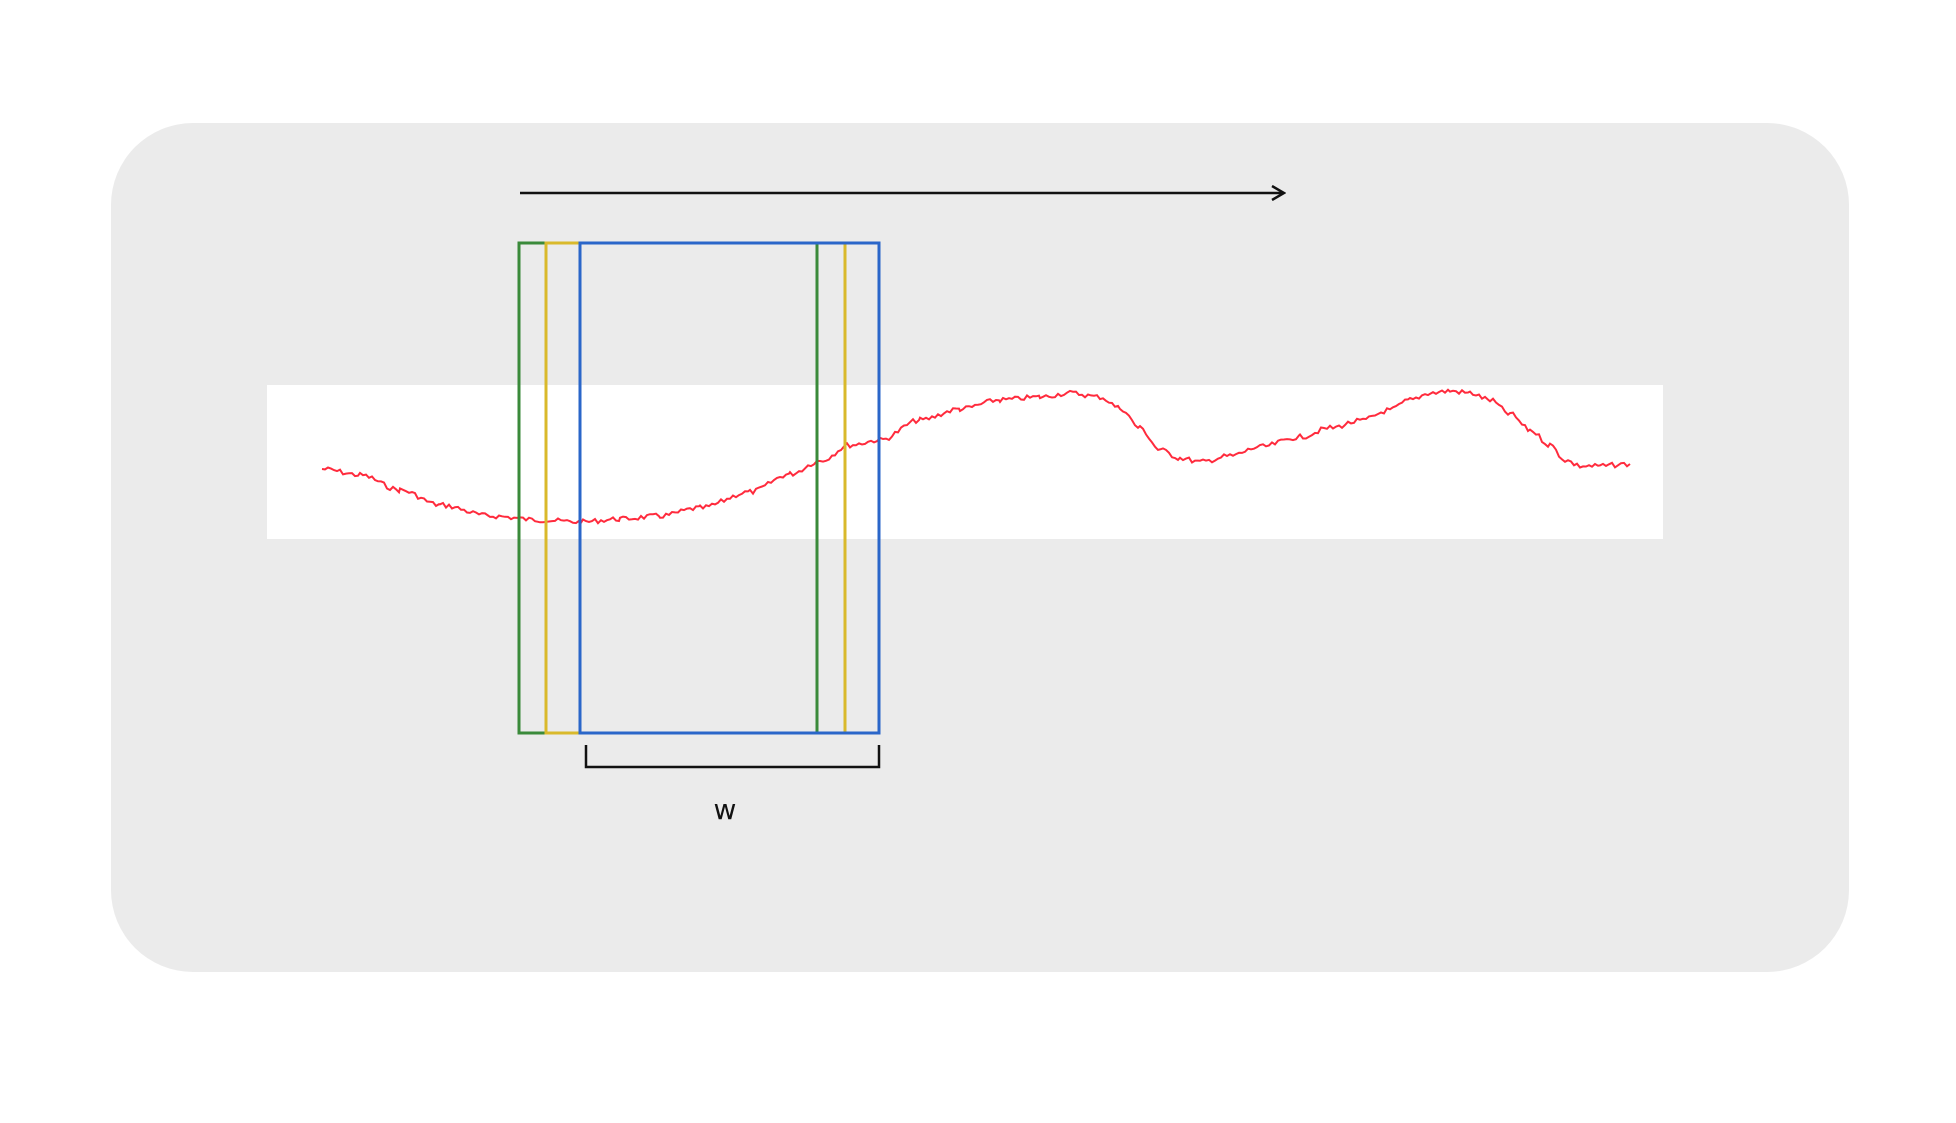 This screenshot has width=1956, height=1123. Describe the element at coordinates (725, 809) in the screenshot. I see `window-width-label: w` at that location.